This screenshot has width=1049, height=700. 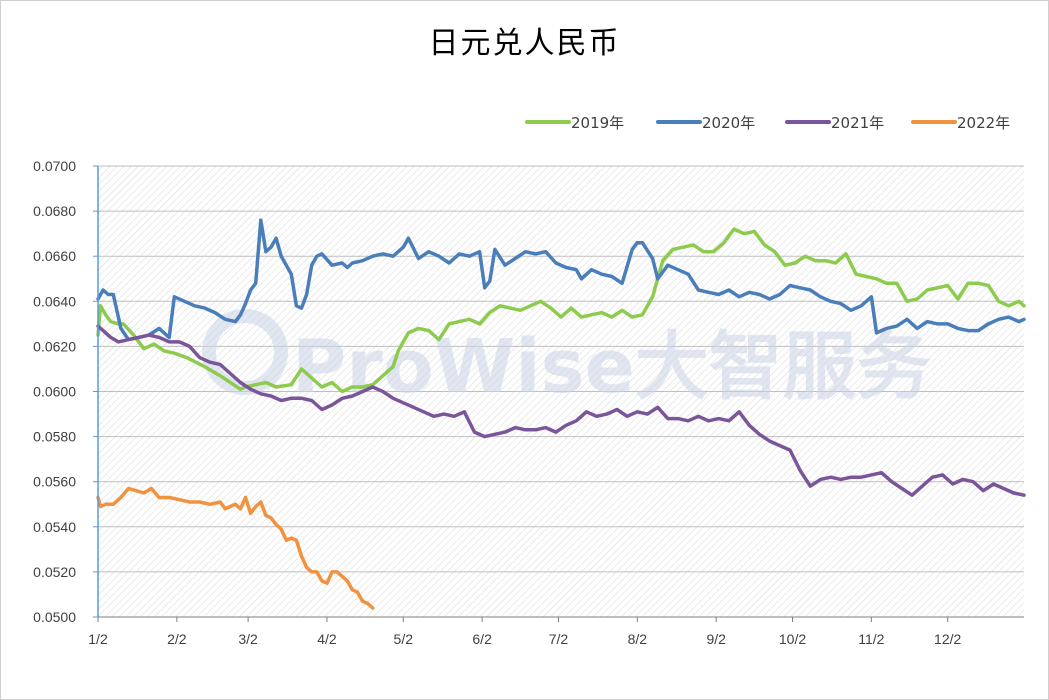 I want to click on y-tick-label: 0.0580, so click(x=54, y=437).